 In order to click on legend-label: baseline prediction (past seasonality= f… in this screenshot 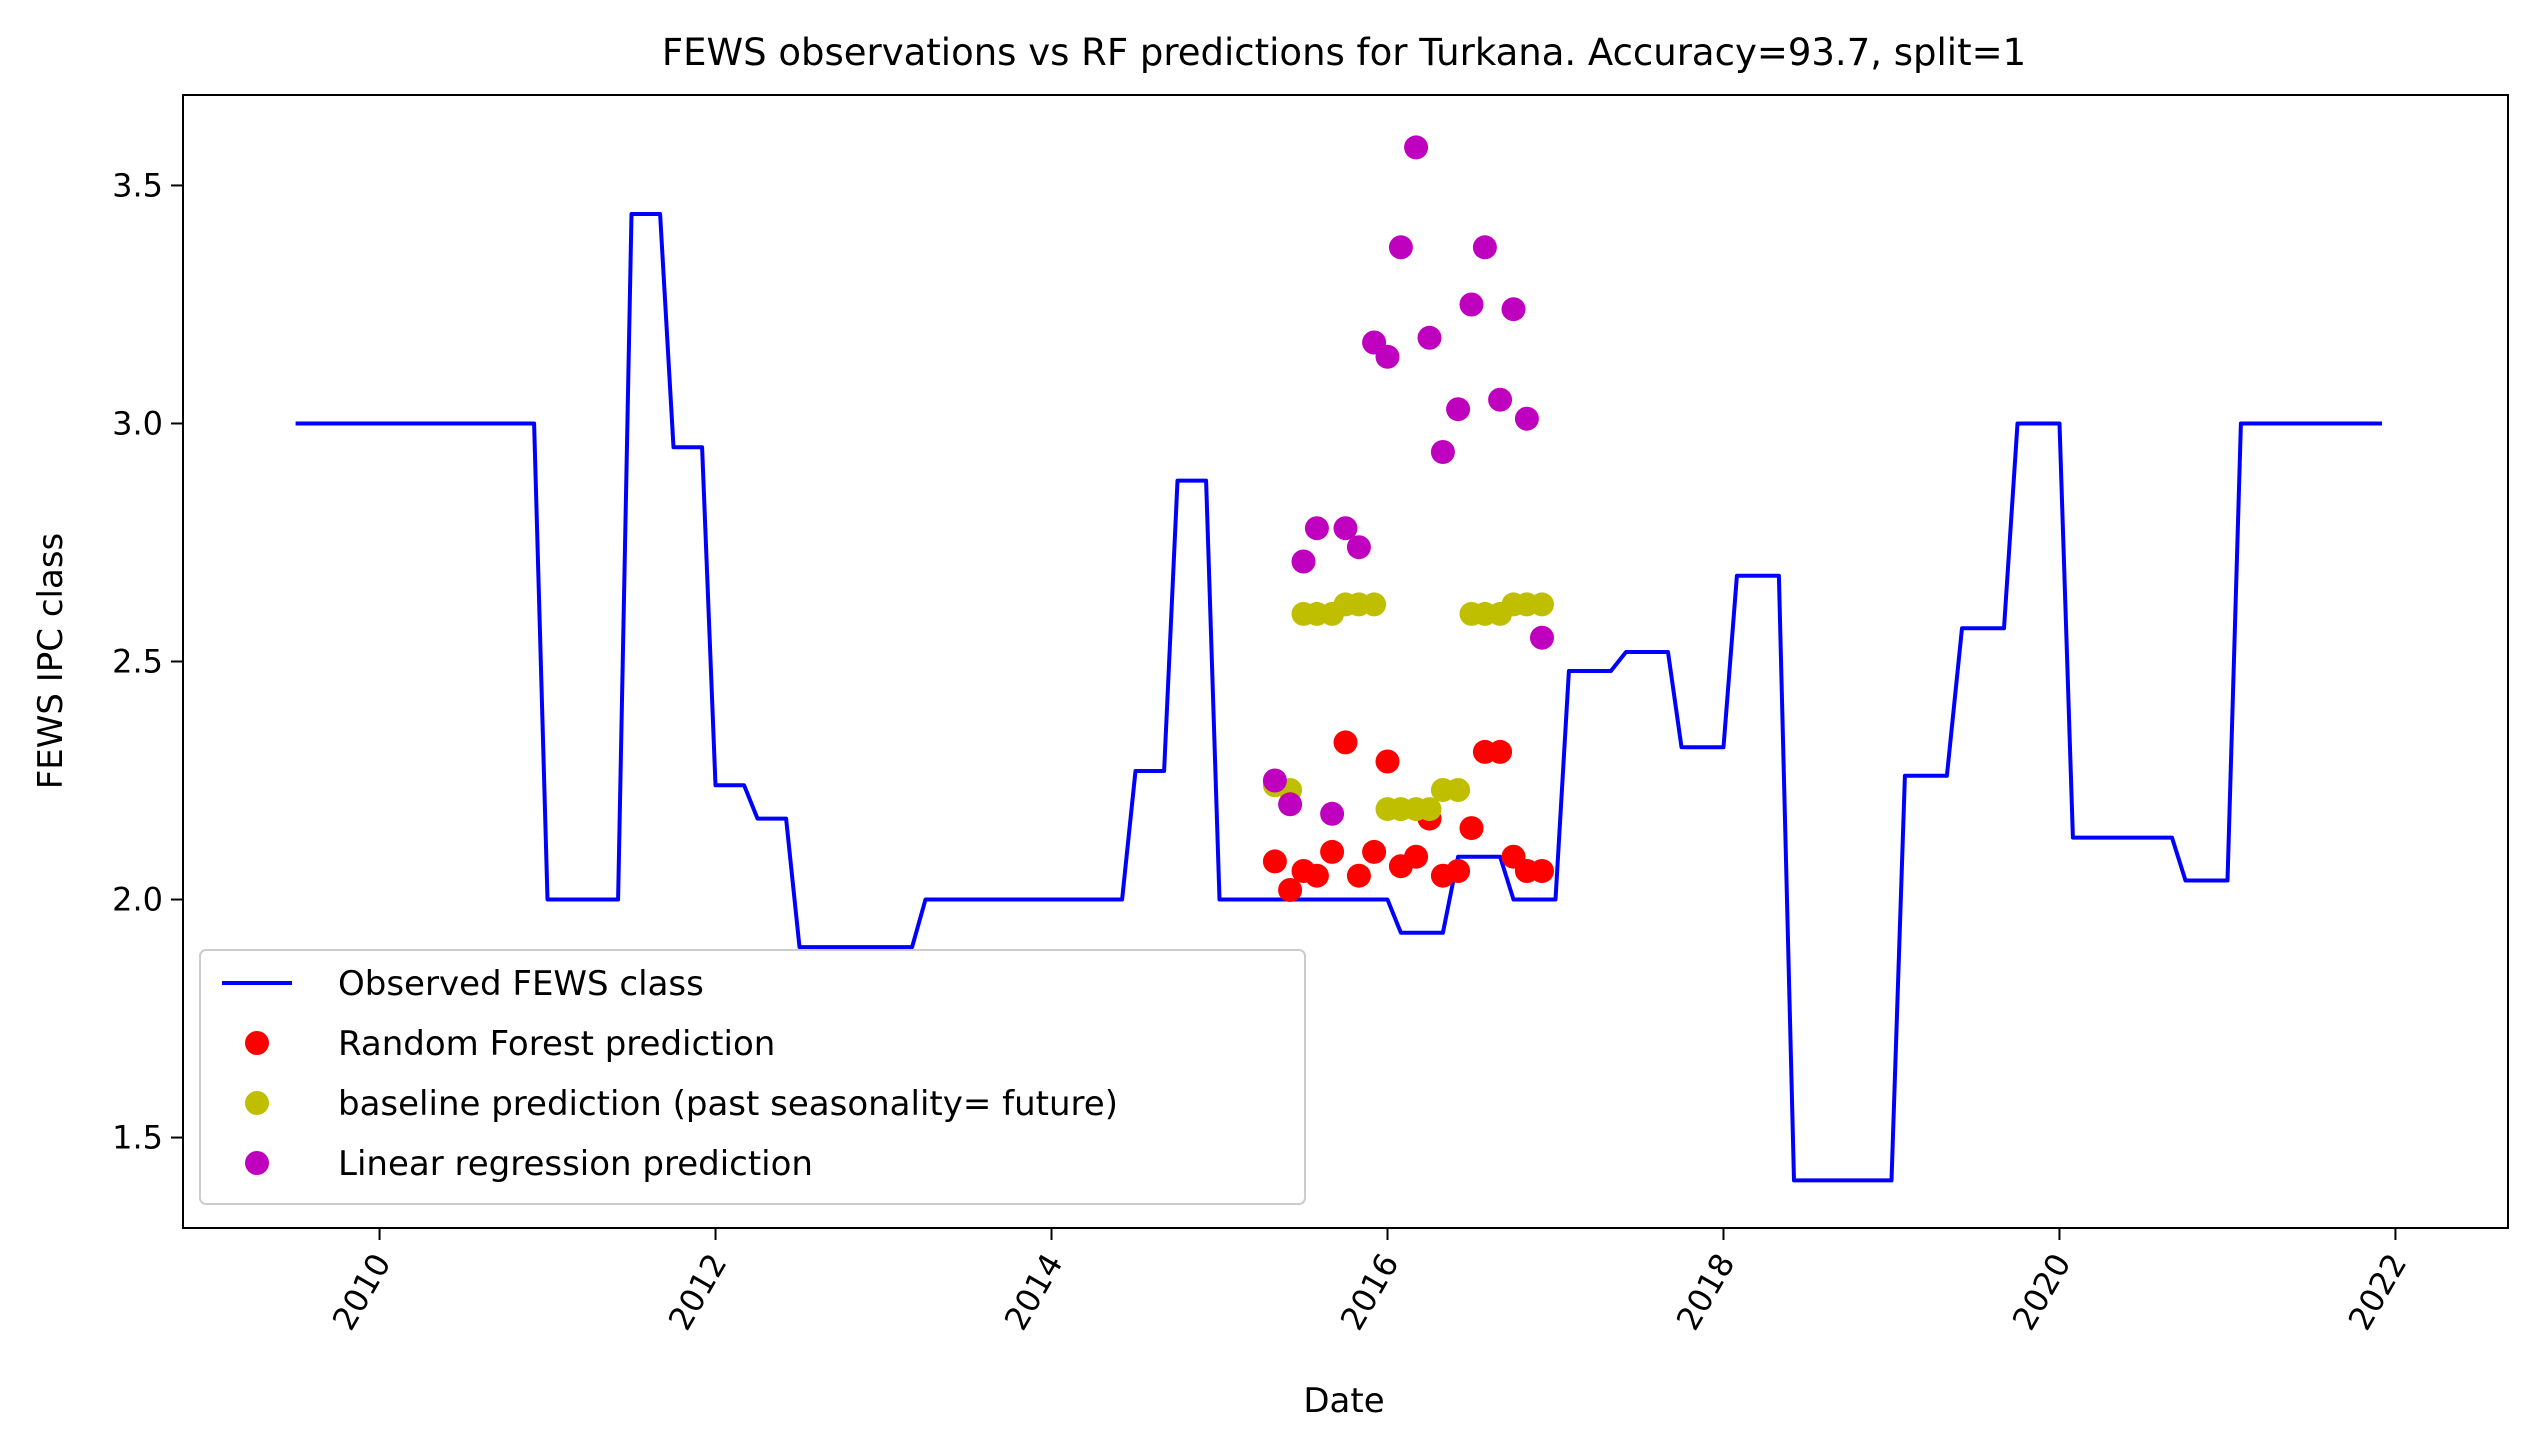, I will do `click(728, 1104)`.